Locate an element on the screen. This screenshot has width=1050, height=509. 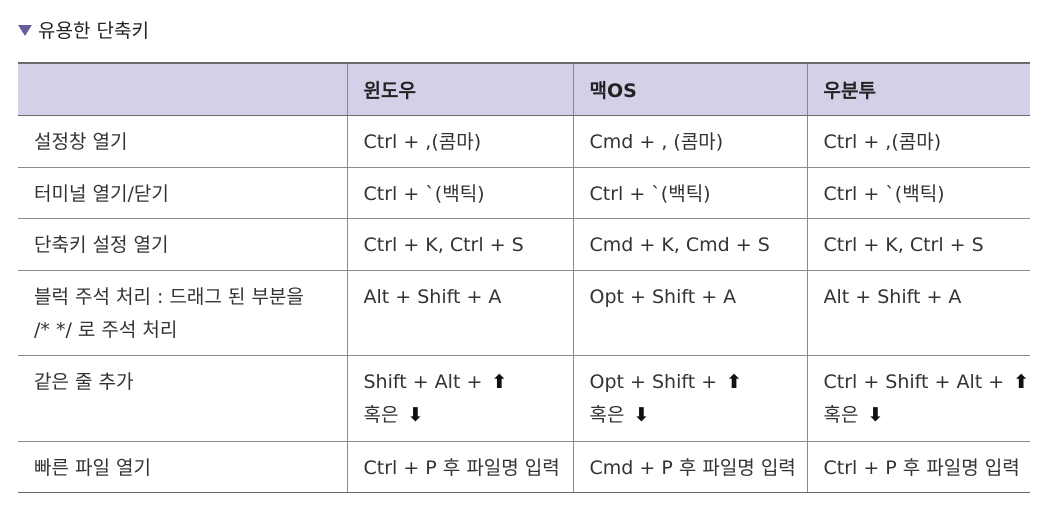
cell-windows: Ctrl + P 후 파일명 입력 is located at coordinates (459, 467).